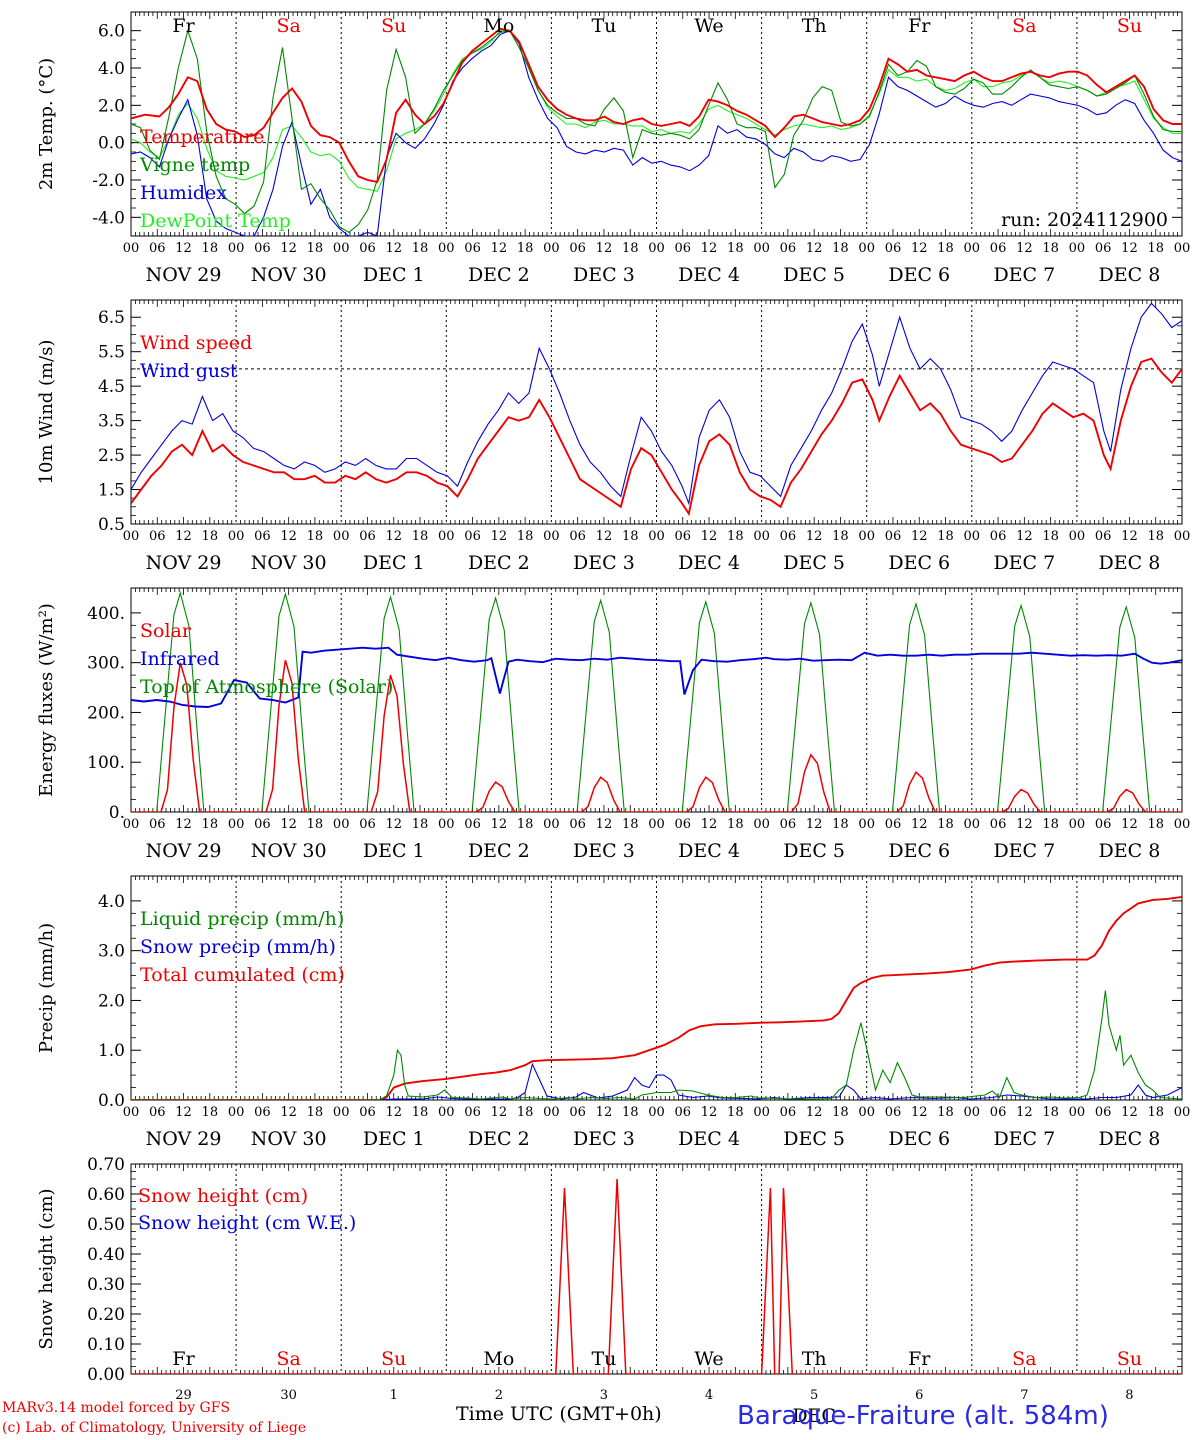 The image size is (1194, 1440). Describe the element at coordinates (184, 563) in the screenshot. I see `panel-2-date-label: NOV 29` at that location.